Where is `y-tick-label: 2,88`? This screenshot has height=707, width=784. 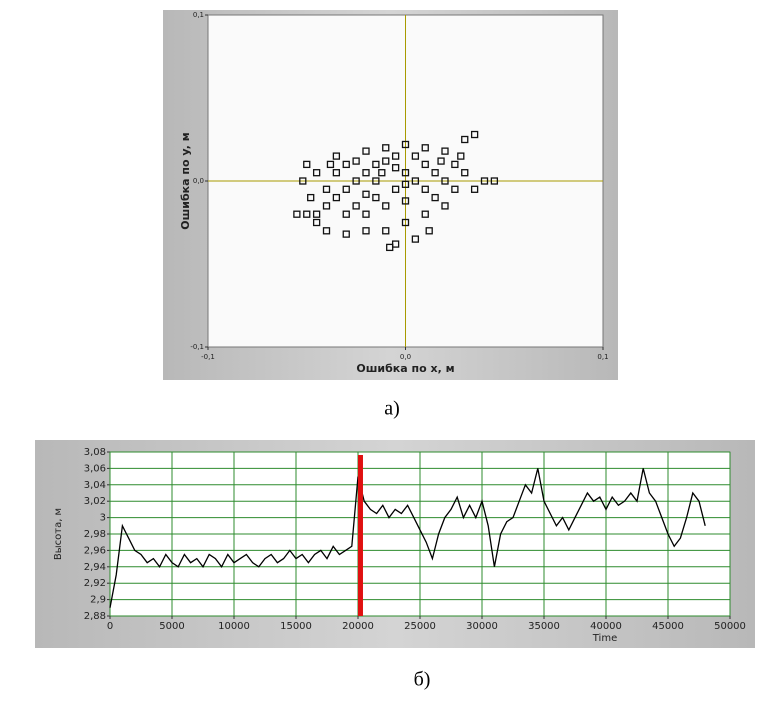
y-tick-label: 2,88 is located at coordinates (95, 616).